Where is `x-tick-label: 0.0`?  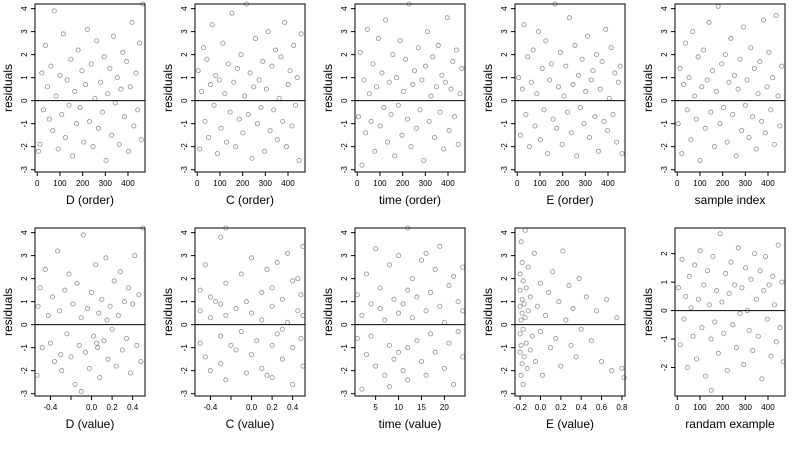
x-tick-label: 0.0 is located at coordinates (541, 407).